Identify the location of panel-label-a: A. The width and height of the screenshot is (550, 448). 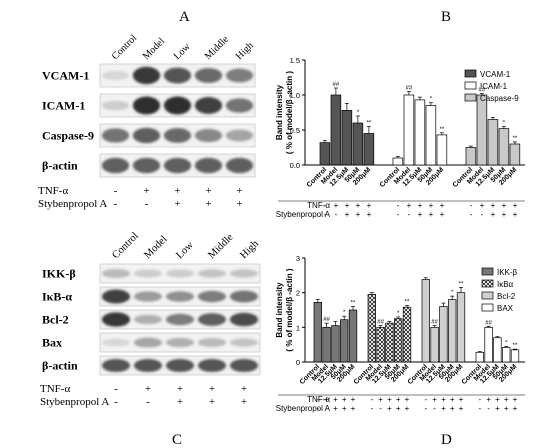
(184, 17).